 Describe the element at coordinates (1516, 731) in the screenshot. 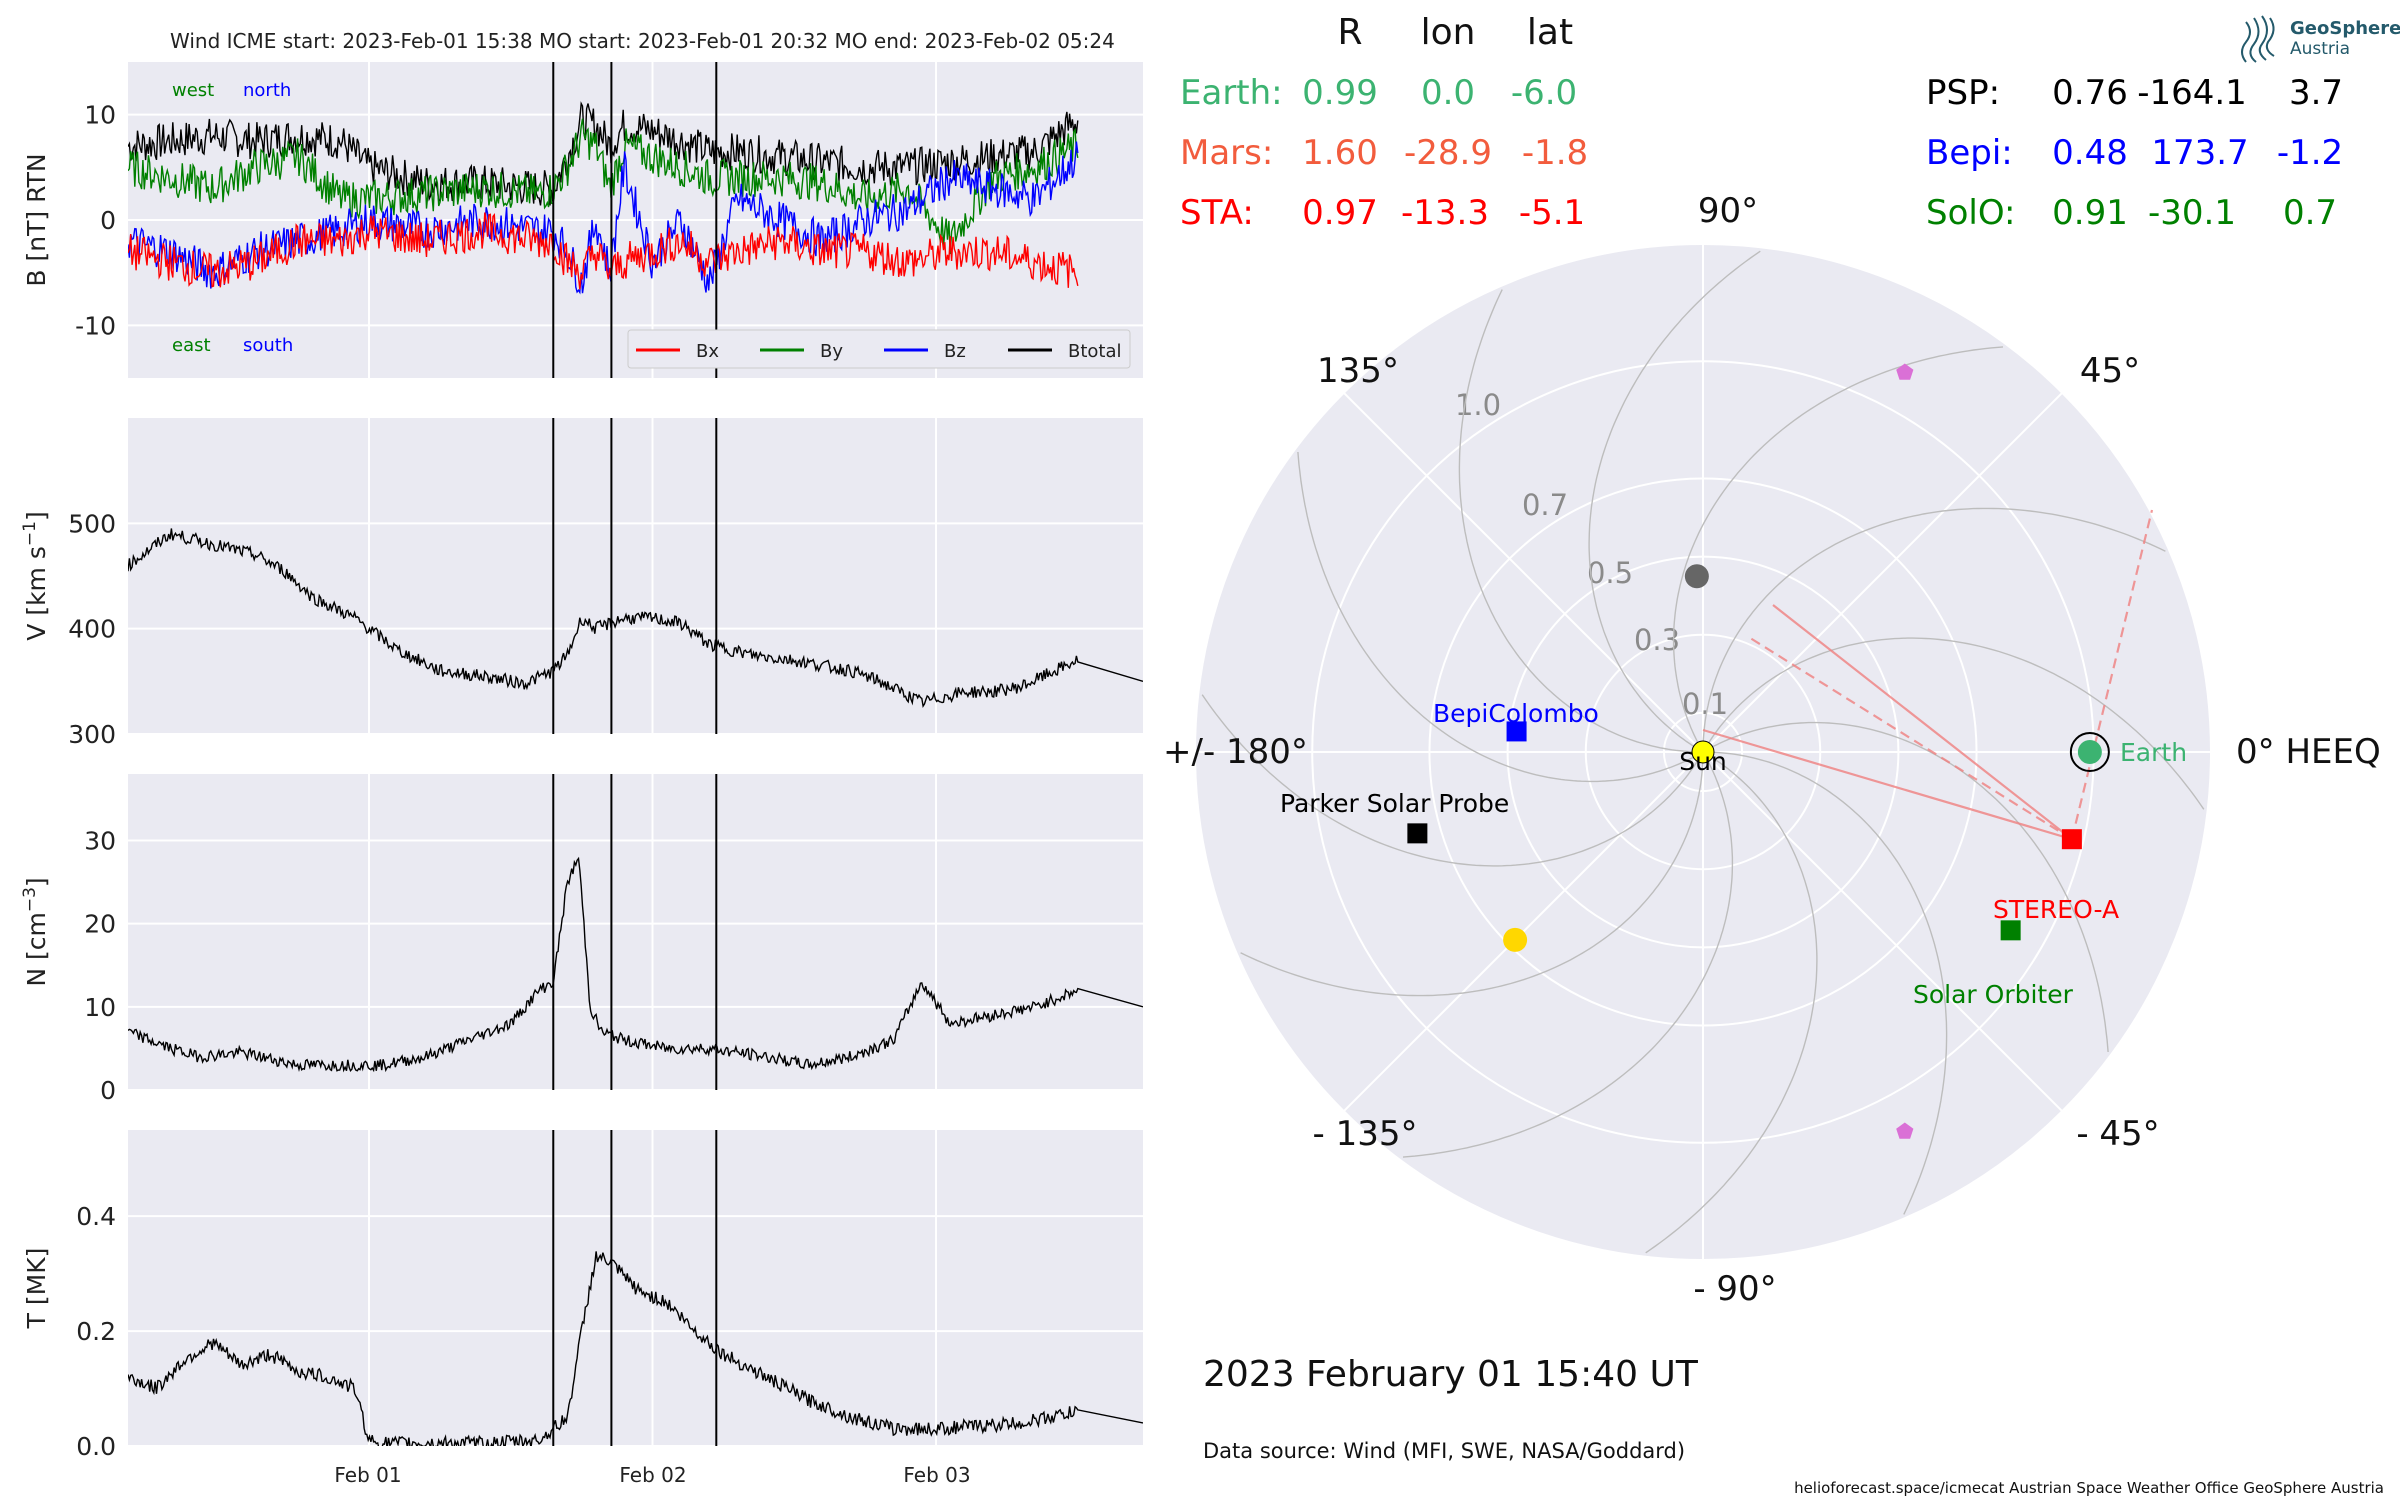

I see `bepicolombo-marker` at that location.